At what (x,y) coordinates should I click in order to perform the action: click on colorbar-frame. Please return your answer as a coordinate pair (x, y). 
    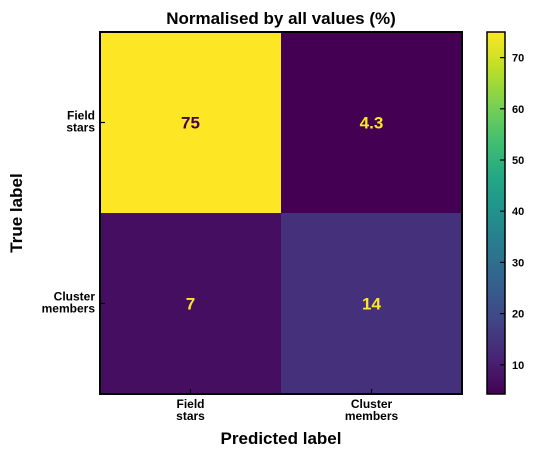
    Looking at the image, I should click on (496, 213).